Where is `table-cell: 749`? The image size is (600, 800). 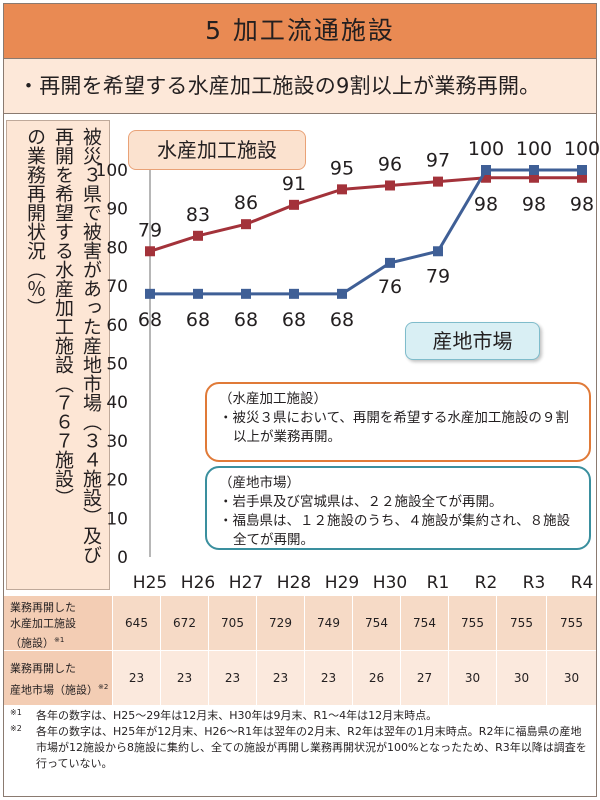 table-cell: 749 is located at coordinates (328, 623).